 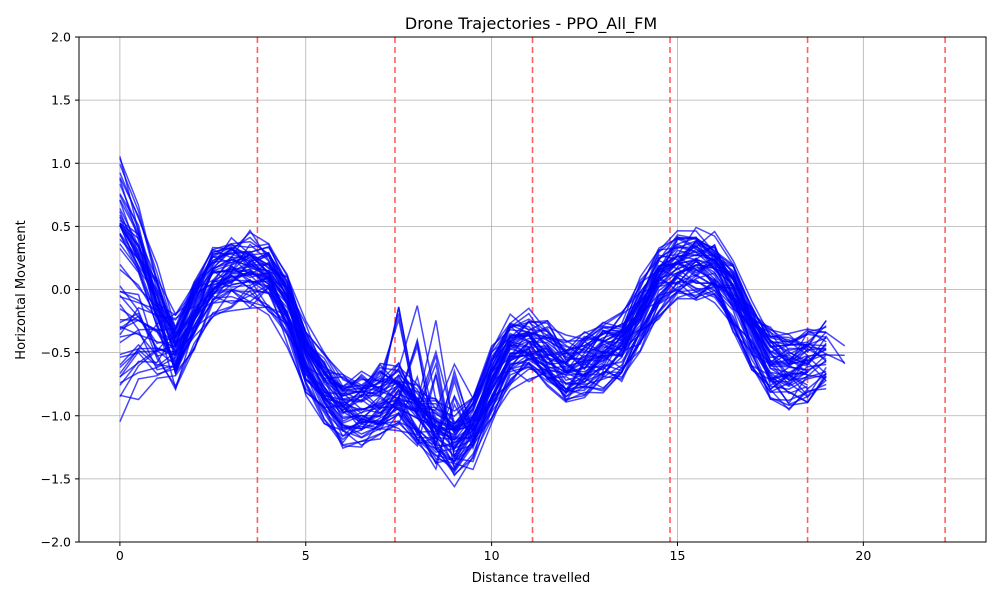 What do you see at coordinates (56, 478) in the screenshot?
I see `y-tick-label: −1.5` at bounding box center [56, 478].